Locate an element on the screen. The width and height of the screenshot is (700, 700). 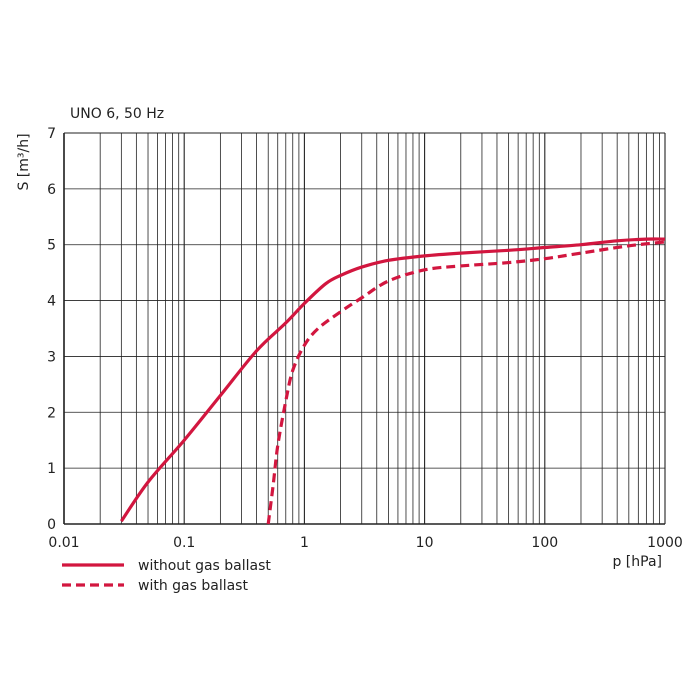
legend: without gas ballast with gas ballast is located at coordinates (166, 576).